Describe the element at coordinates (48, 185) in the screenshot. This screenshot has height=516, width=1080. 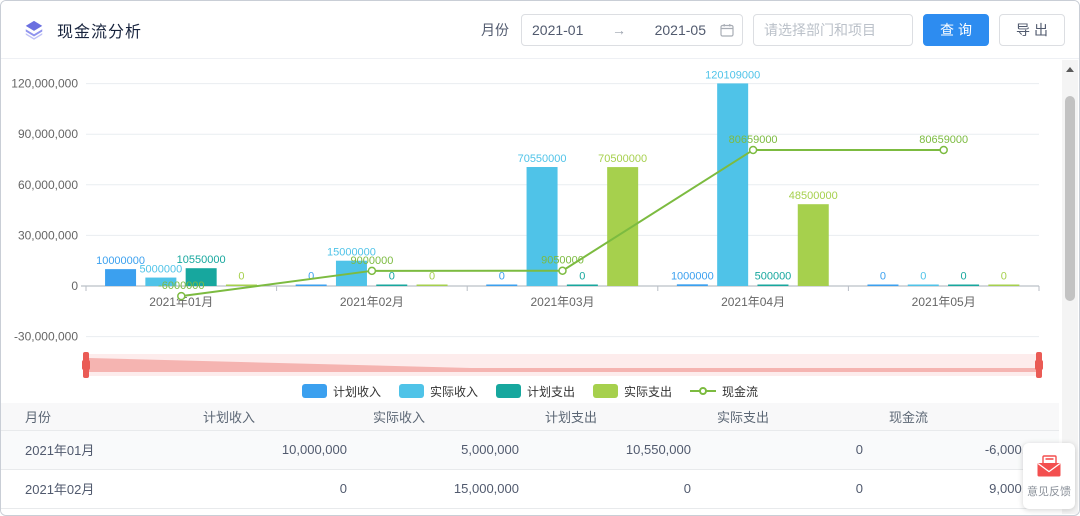
I see `y-axis-label: 60,000,000` at that location.